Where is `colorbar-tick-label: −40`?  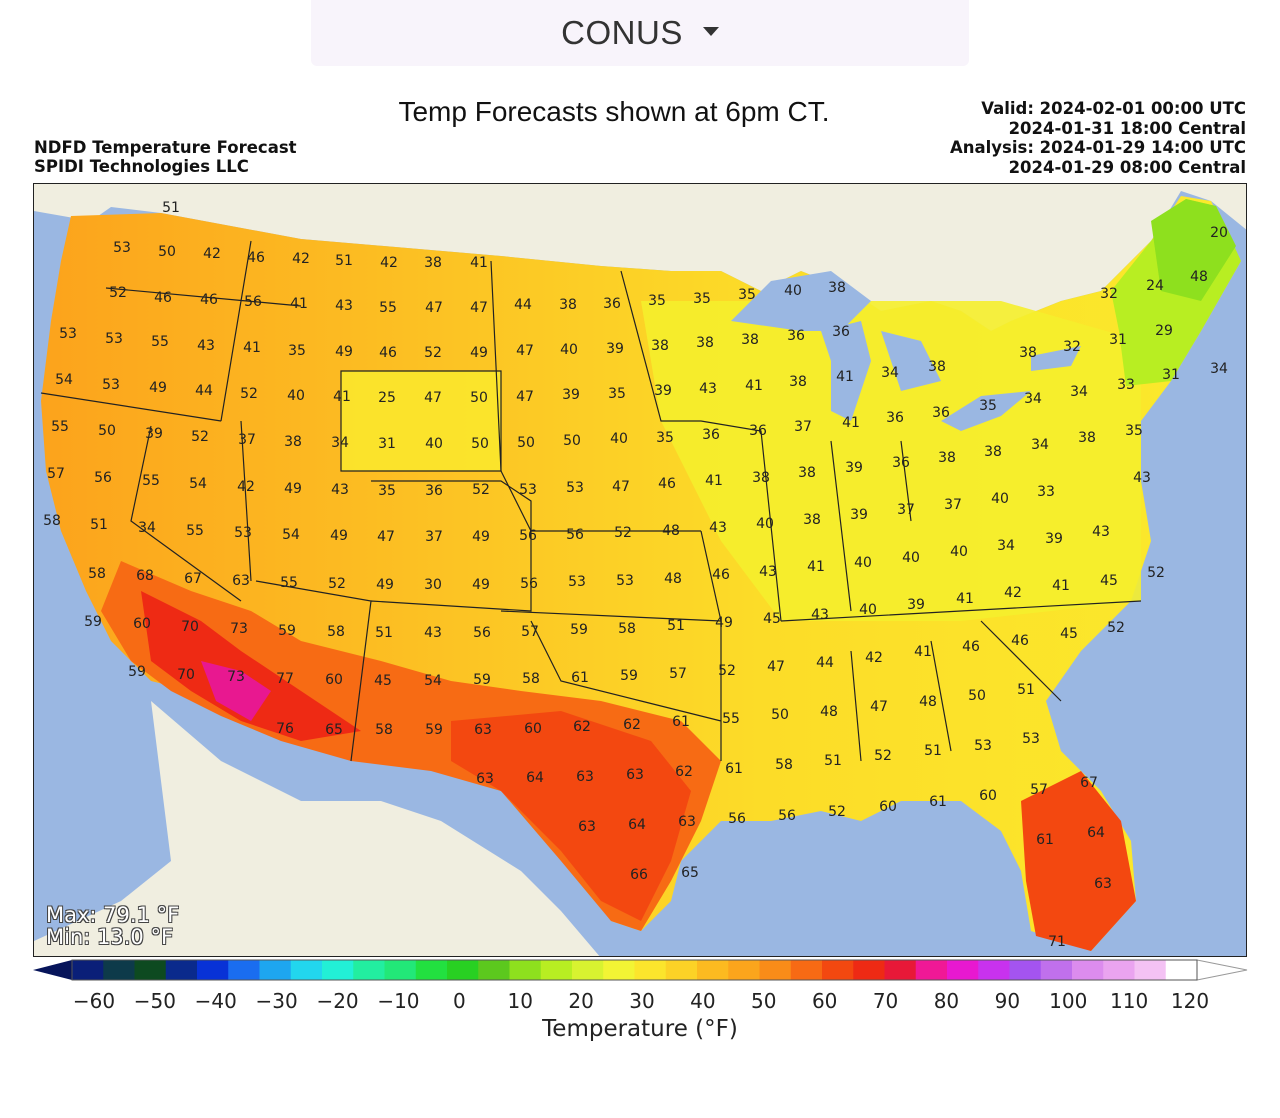
colorbar-tick-label: −40 is located at coordinates (216, 1001).